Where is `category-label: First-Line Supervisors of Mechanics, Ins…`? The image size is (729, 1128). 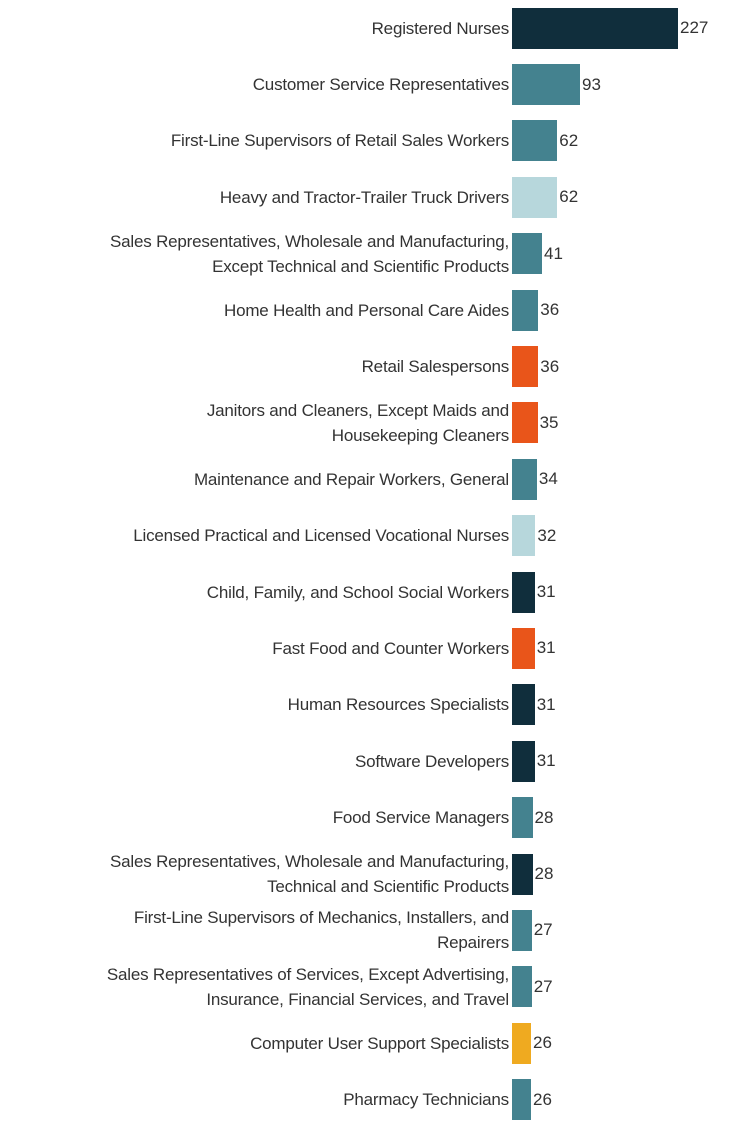
category-label: First-Line Supervisors of Mechanics, Ins… is located at coordinates (321, 930).